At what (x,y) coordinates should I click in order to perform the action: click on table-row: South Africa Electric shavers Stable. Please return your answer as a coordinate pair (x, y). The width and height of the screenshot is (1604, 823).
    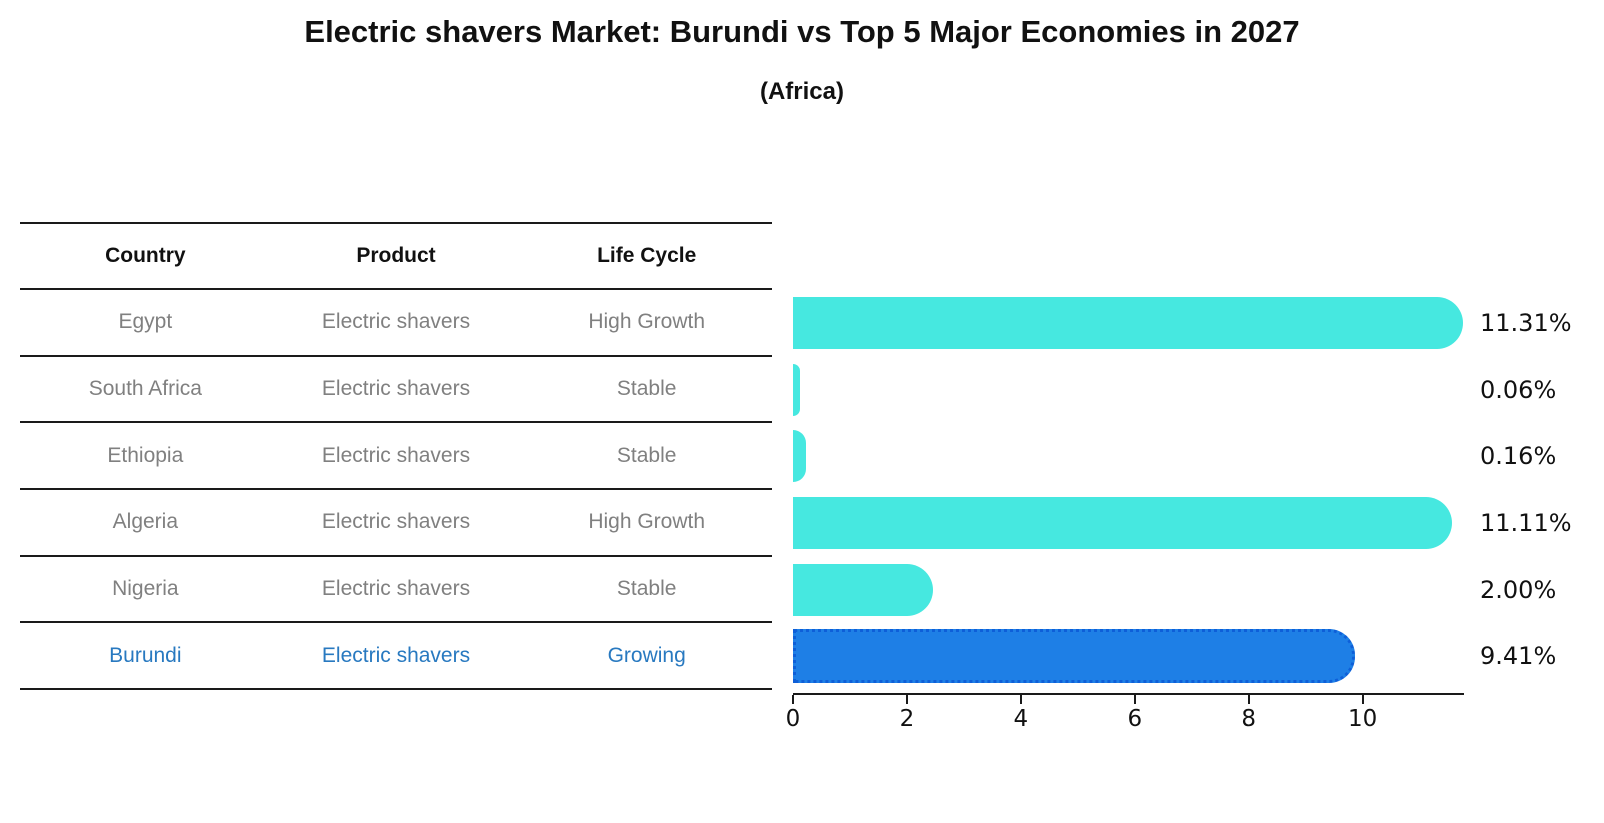
    Looking at the image, I should click on (396, 390).